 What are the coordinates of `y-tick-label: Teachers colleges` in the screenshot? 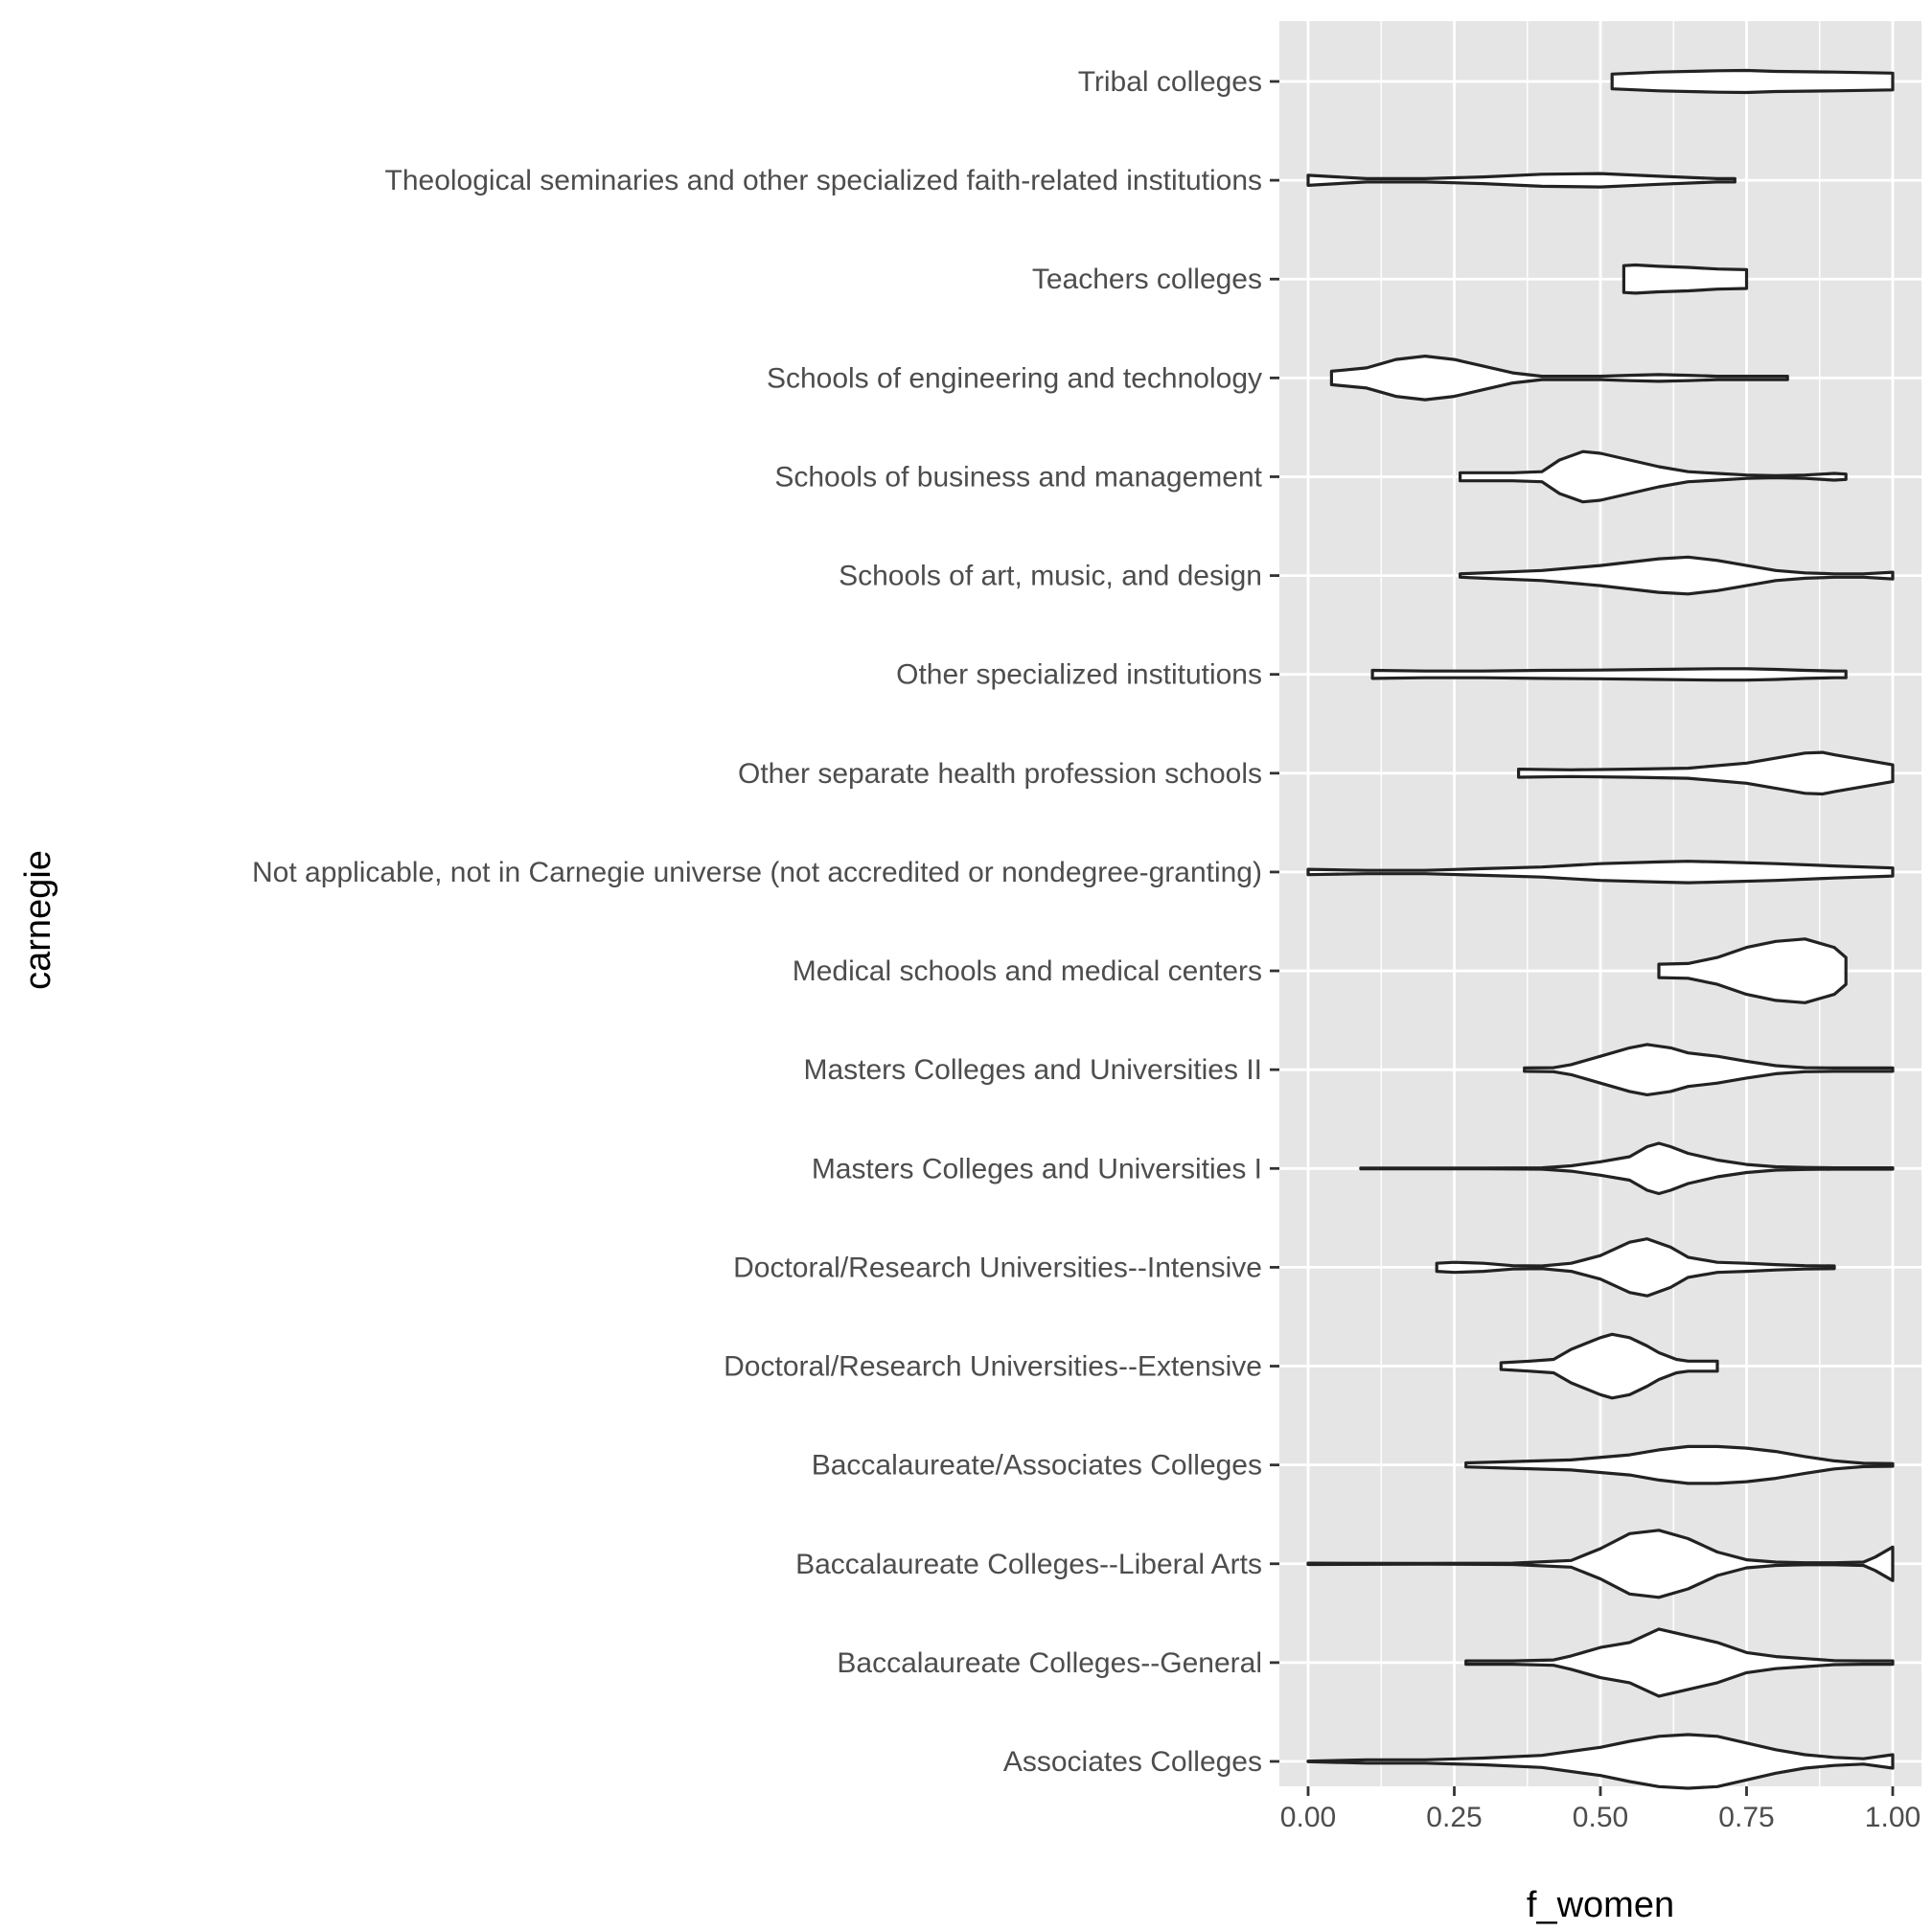 It's located at (1147, 280).